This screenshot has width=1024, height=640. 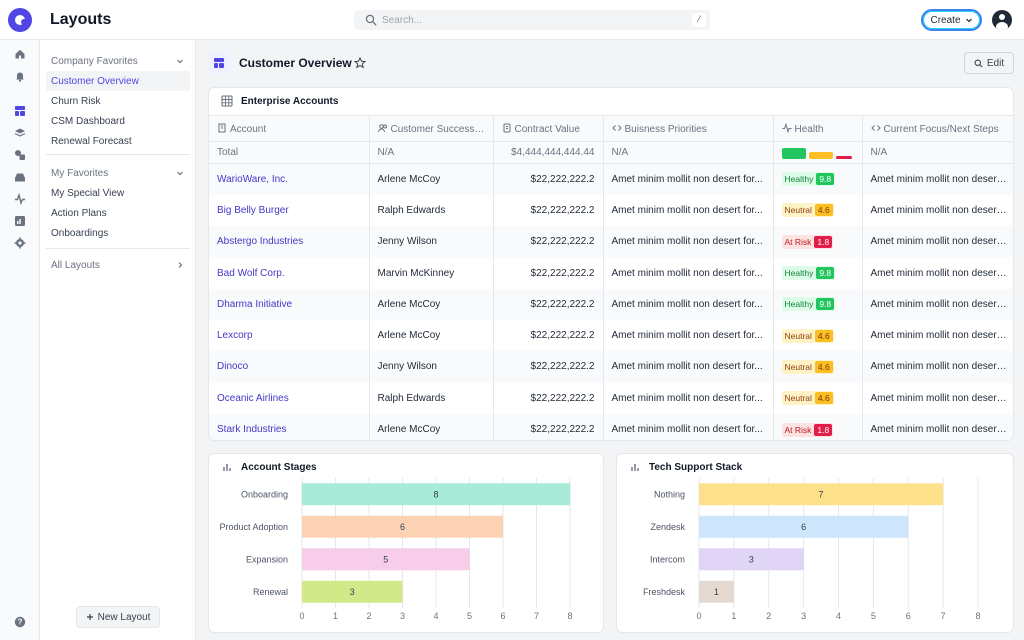 I want to click on account-link: Big Belly Burger, so click(x=253, y=210).